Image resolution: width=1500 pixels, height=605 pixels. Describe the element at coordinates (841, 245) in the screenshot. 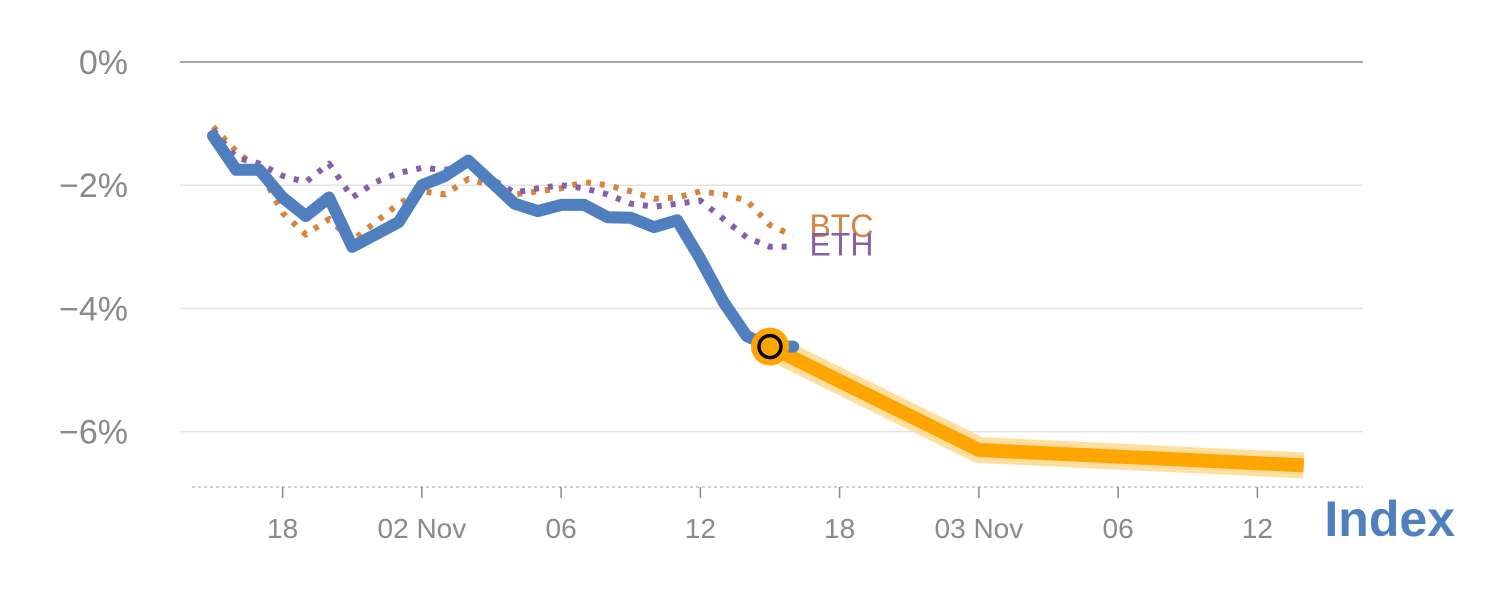

I see `eth-series-label: ETH` at that location.